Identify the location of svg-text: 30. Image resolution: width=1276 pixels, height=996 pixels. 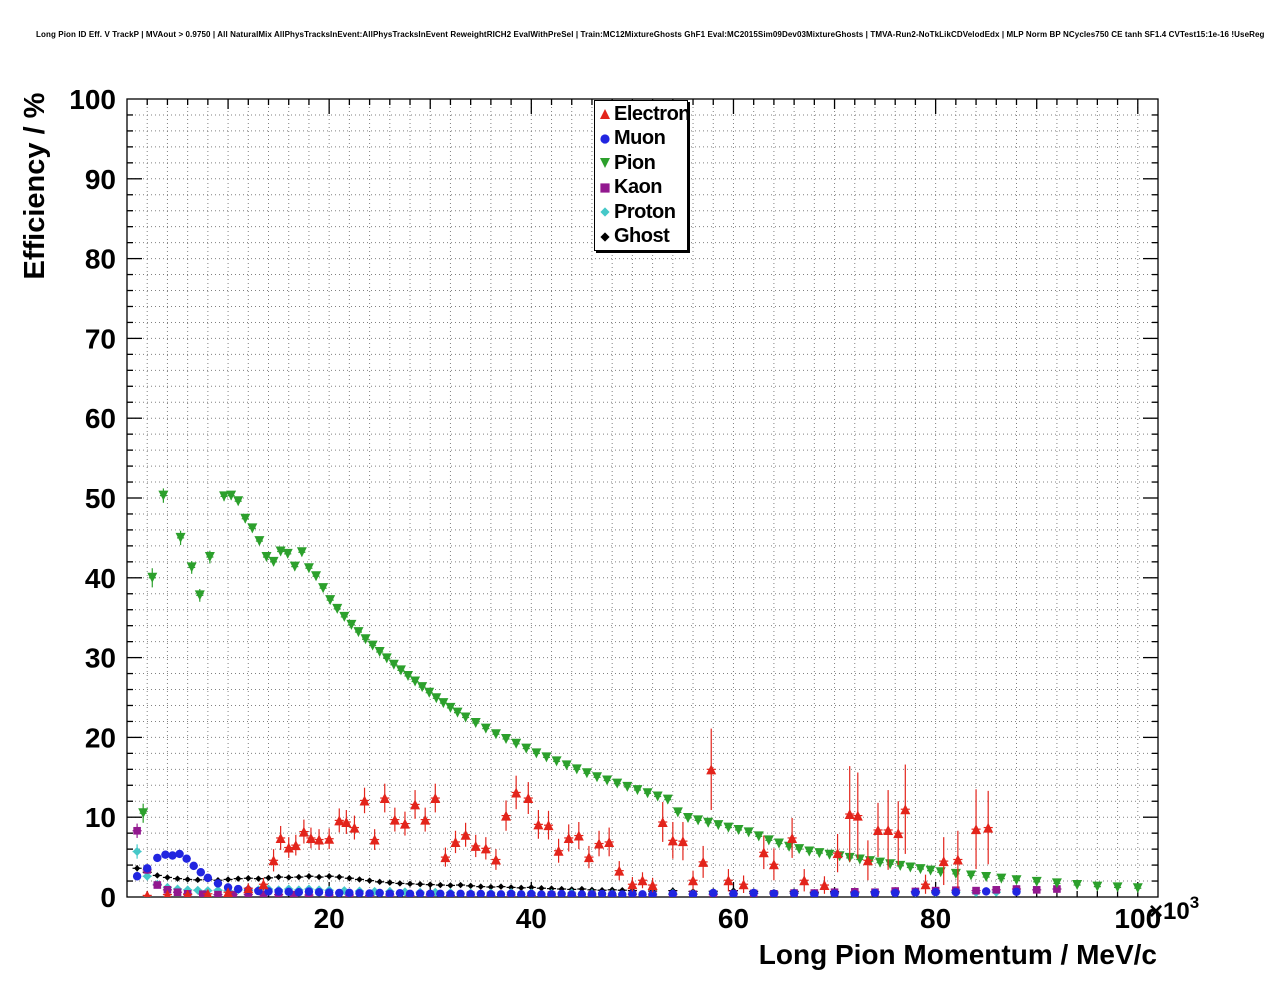
(100, 658).